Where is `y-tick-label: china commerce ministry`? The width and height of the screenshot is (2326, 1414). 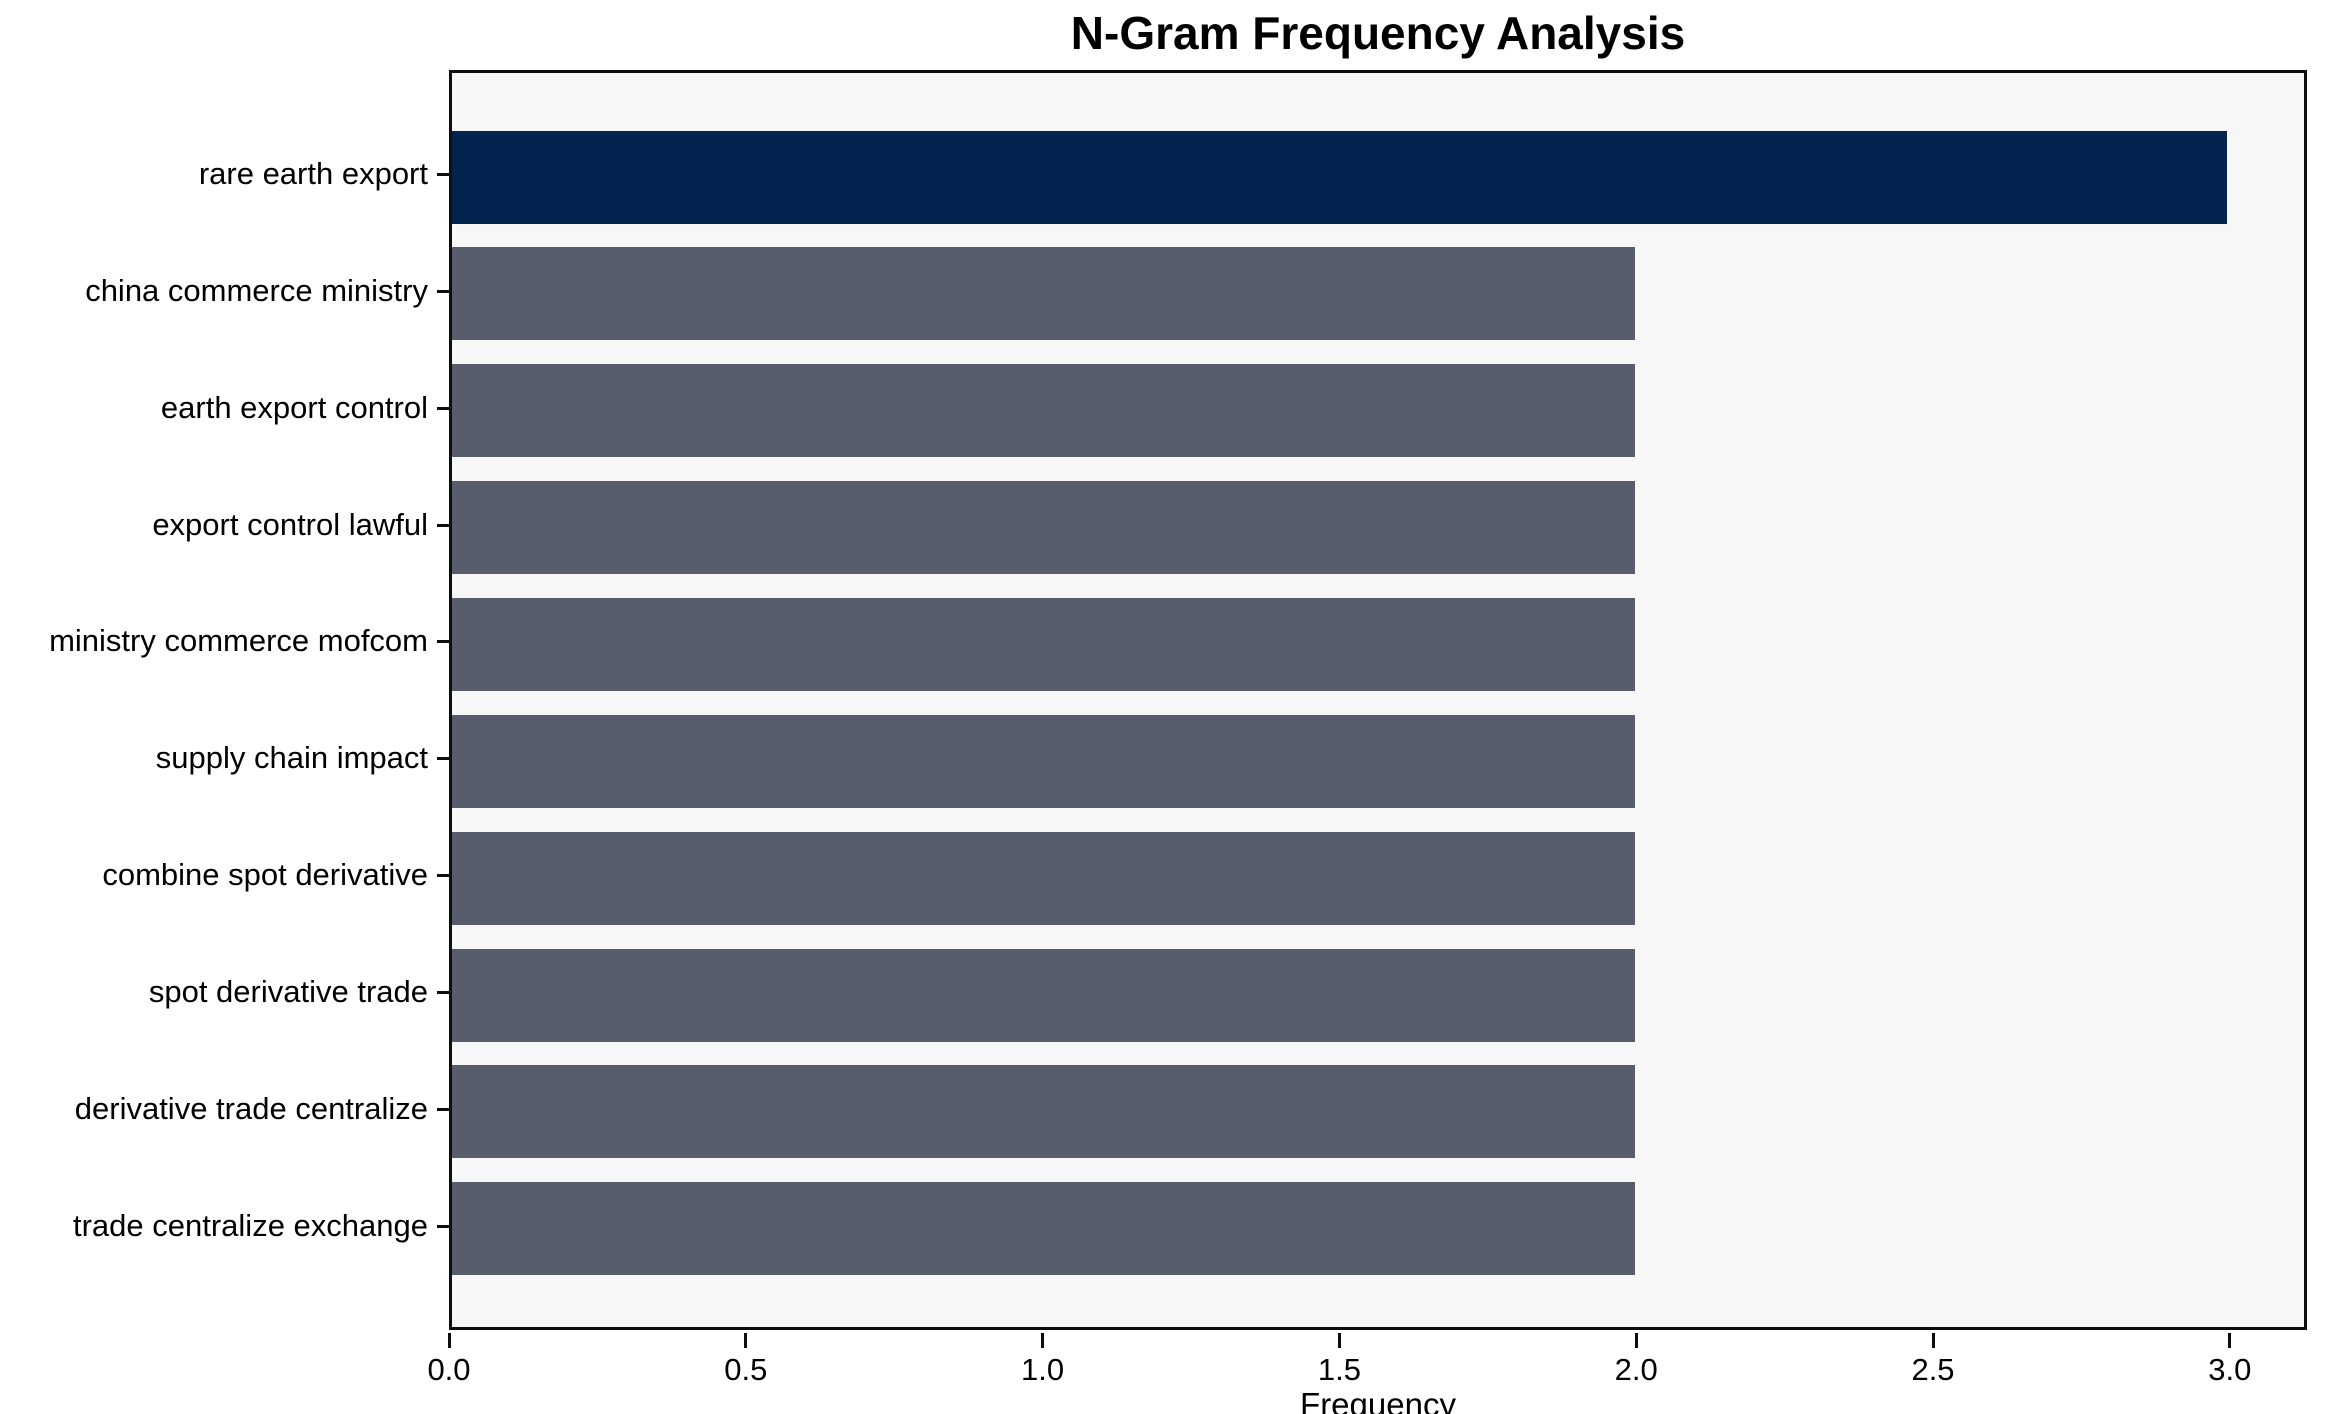
y-tick-label: china commerce ministry is located at coordinates (256, 290).